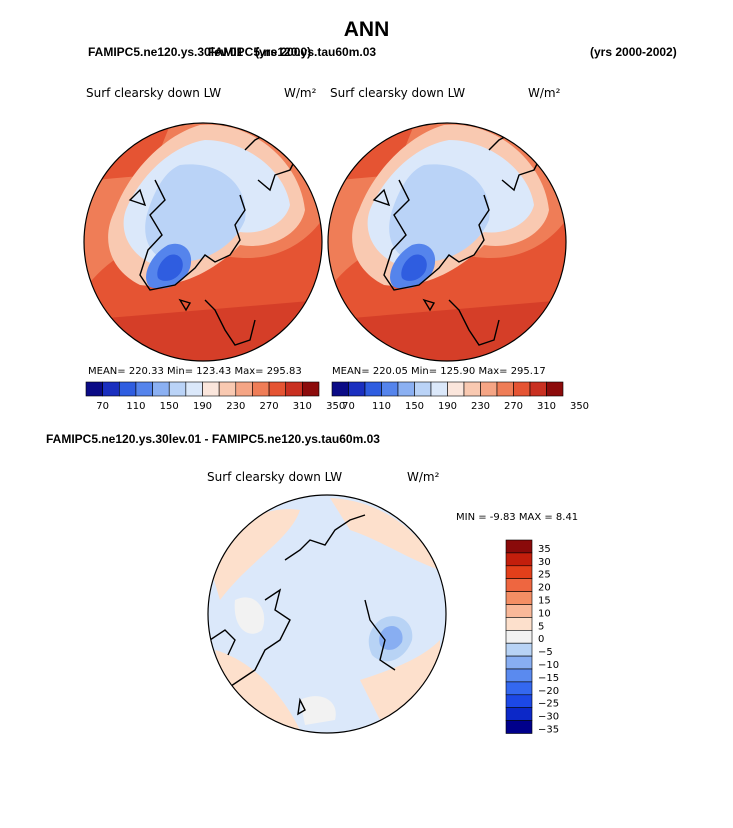  I want to click on colorbar-3-tick-label: 0, so click(541, 639).